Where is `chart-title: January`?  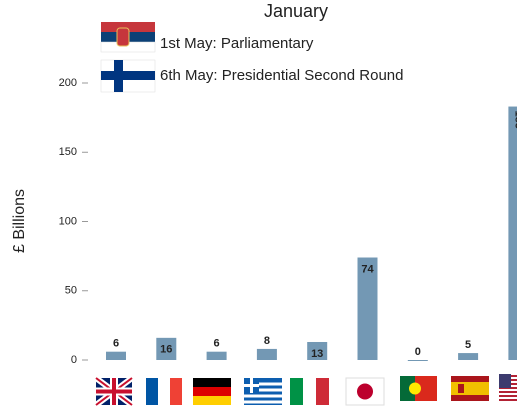 chart-title: January is located at coordinates (296, 11).